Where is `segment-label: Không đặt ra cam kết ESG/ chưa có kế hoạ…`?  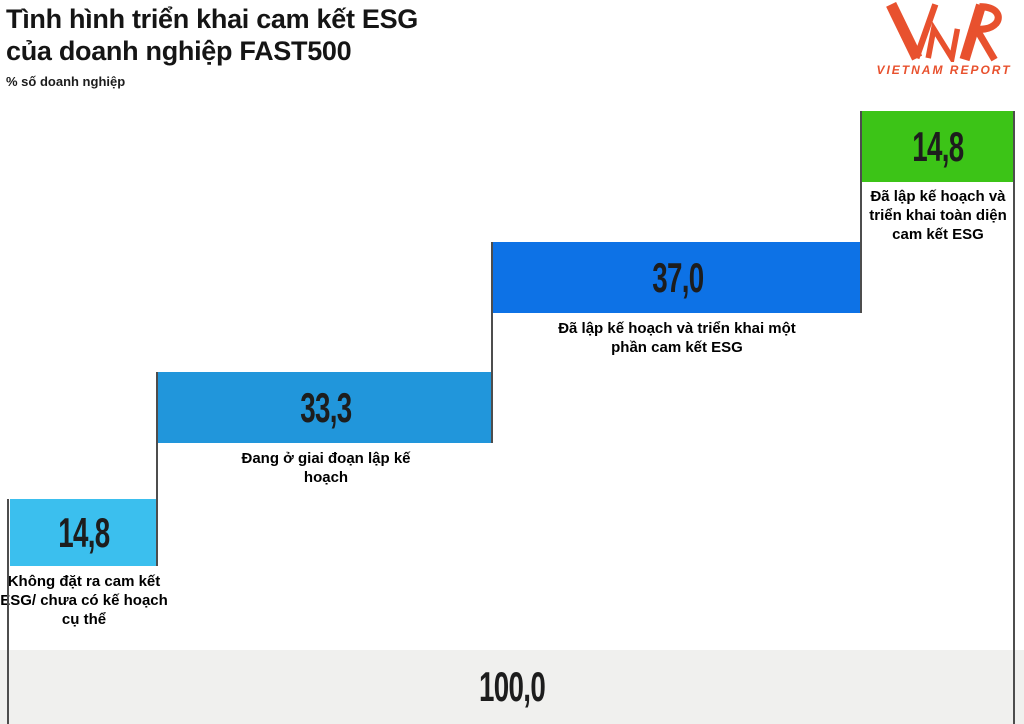
segment-label: Không đặt ra cam kết ESG/ chưa có kế hoạ… is located at coordinates (84, 601).